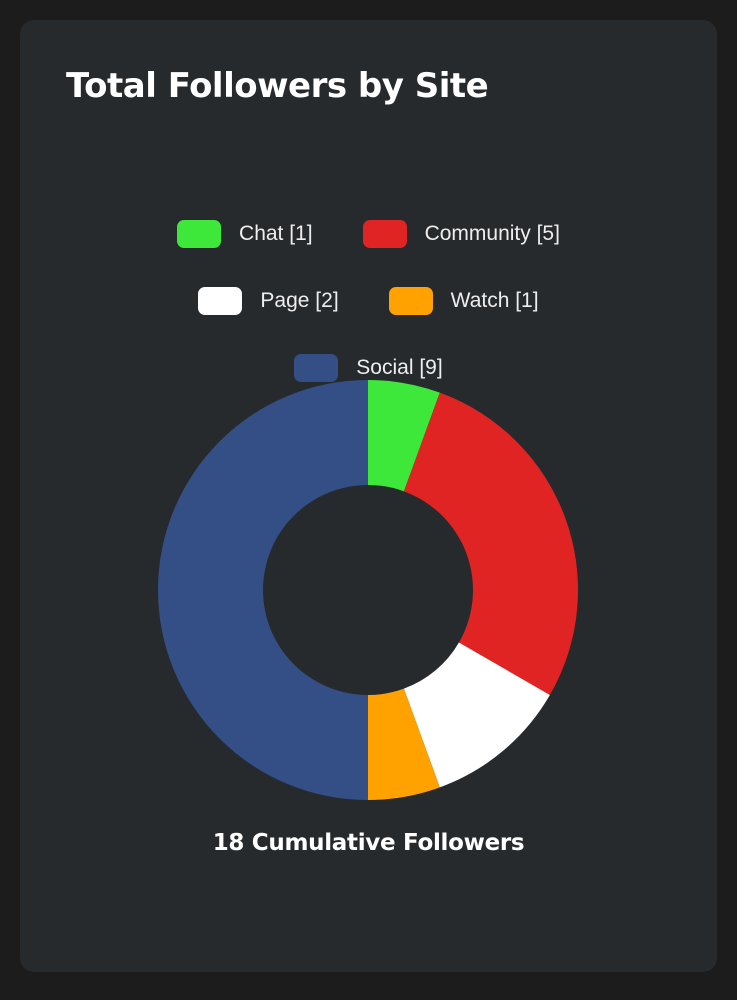 This screenshot has height=1000, width=737. What do you see at coordinates (299, 300) in the screenshot?
I see `legend-label: Page [2]` at bounding box center [299, 300].